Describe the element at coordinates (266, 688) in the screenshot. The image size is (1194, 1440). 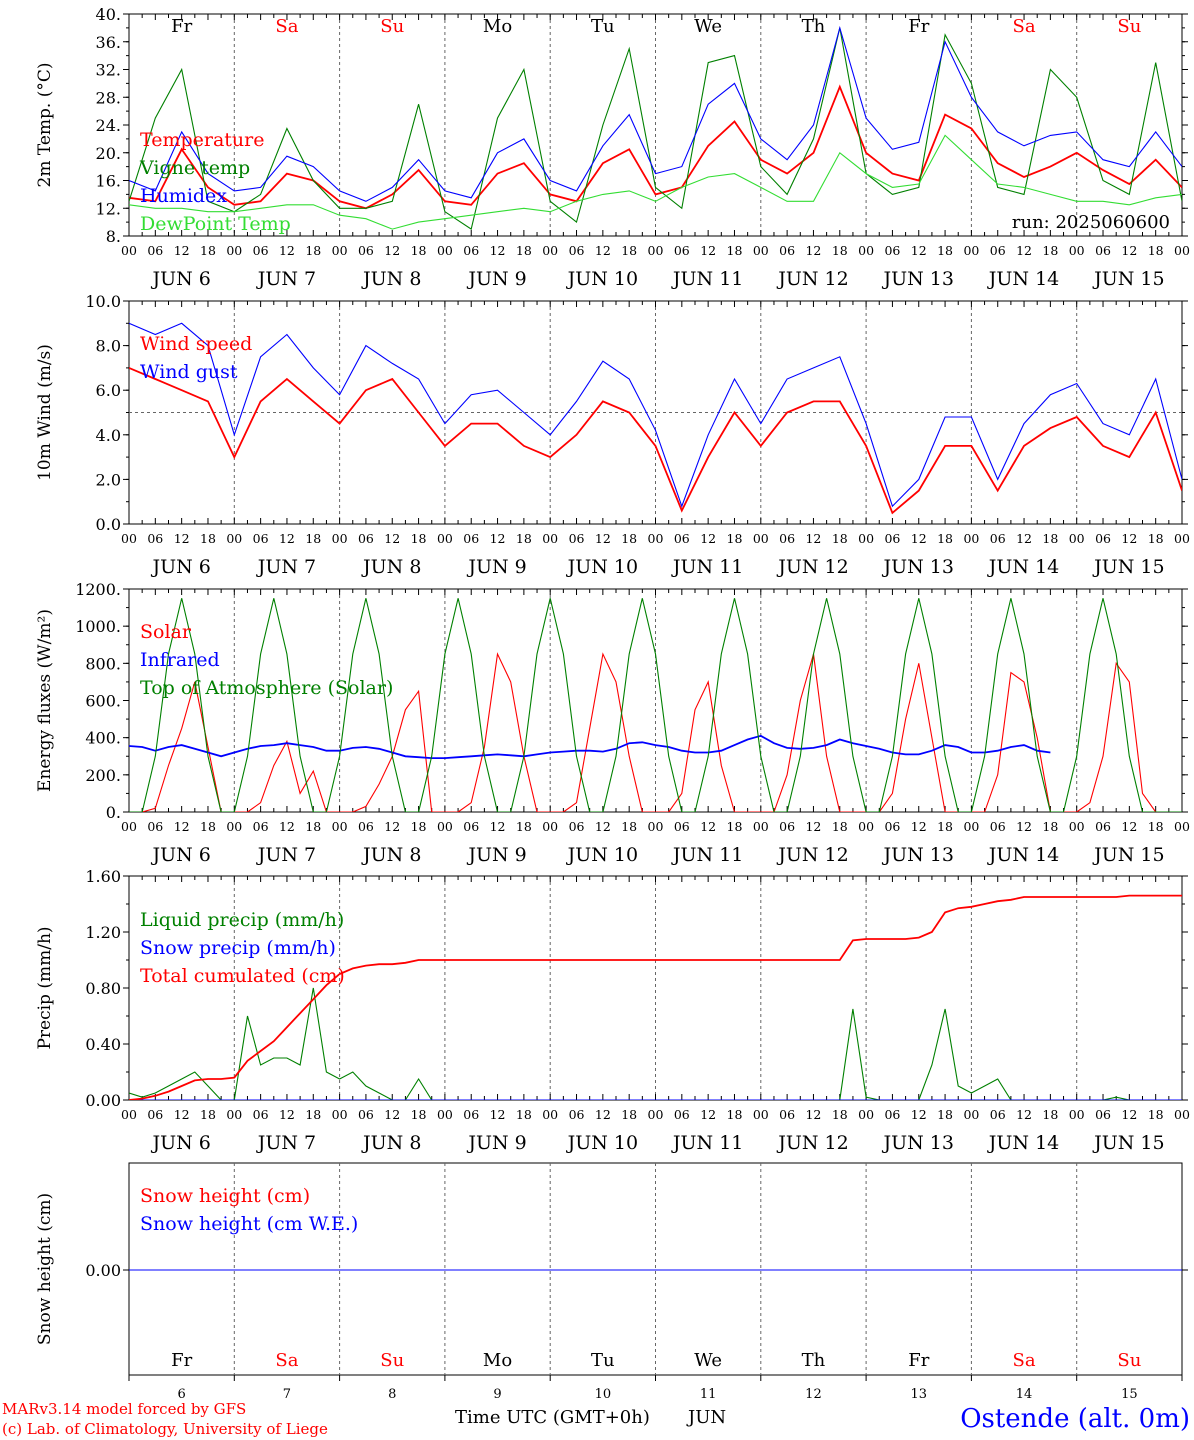
I see `legend-entry: Top of Atmosphere (Solar)` at that location.